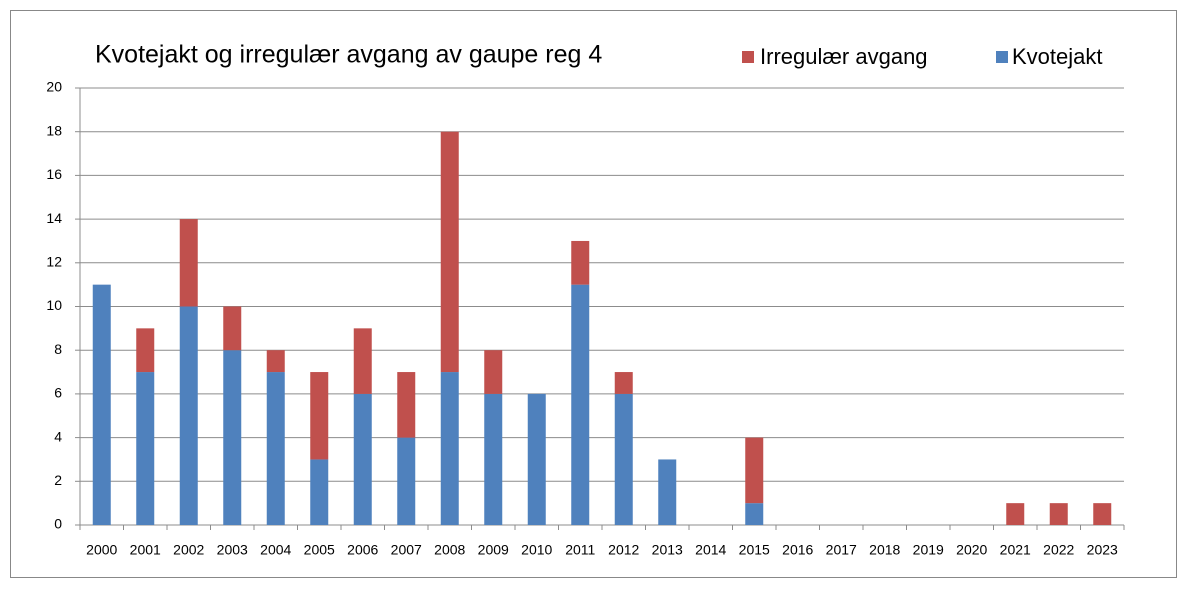  Describe the element at coordinates (1102, 550) in the screenshot. I see `x-tick-label: 2023` at that location.